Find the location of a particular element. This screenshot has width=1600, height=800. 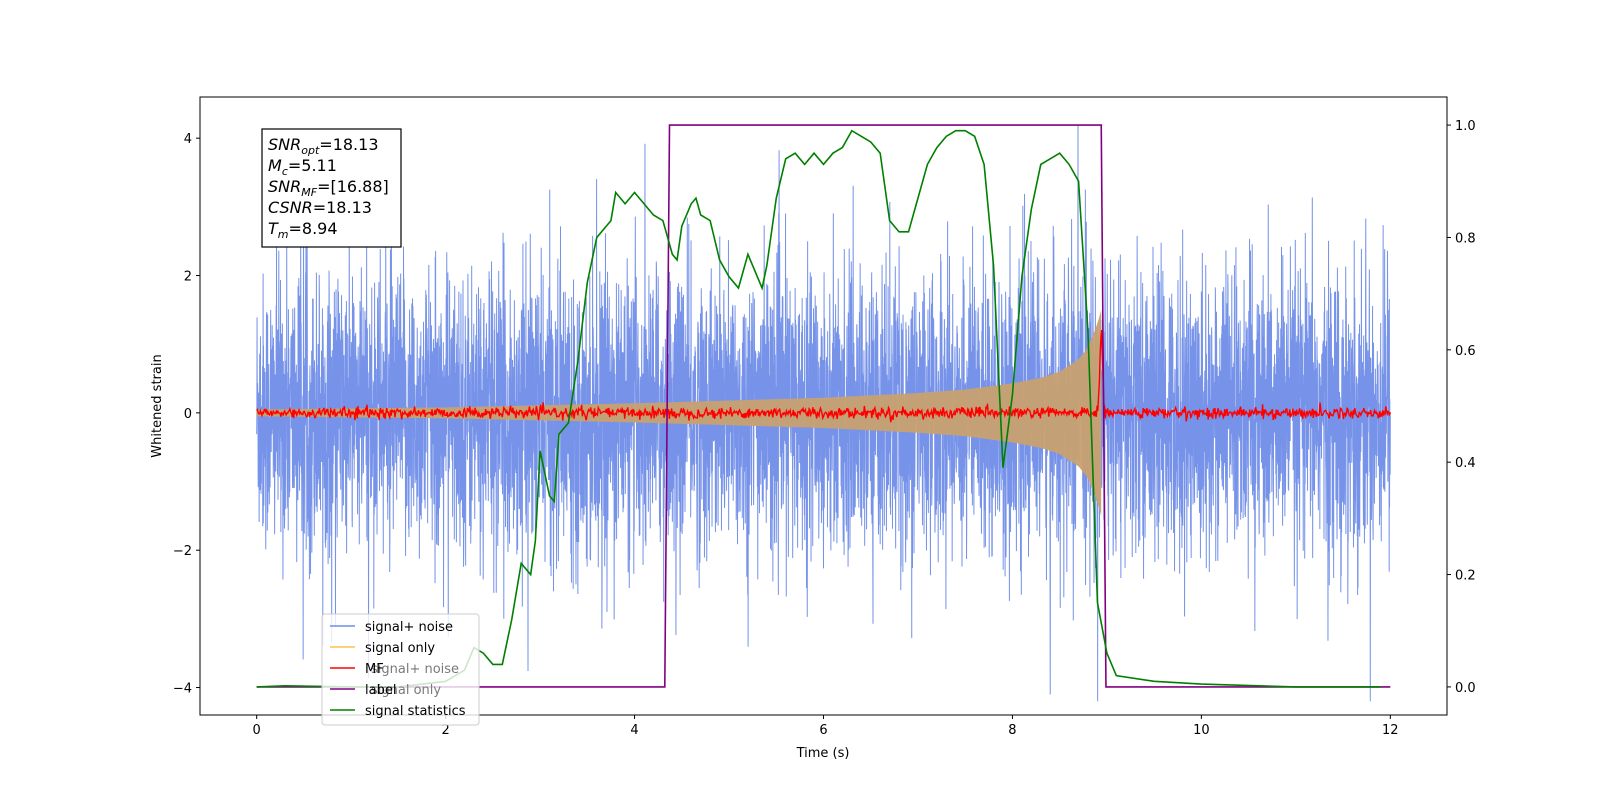

x-tick-label: 10 is located at coordinates (1201, 730).